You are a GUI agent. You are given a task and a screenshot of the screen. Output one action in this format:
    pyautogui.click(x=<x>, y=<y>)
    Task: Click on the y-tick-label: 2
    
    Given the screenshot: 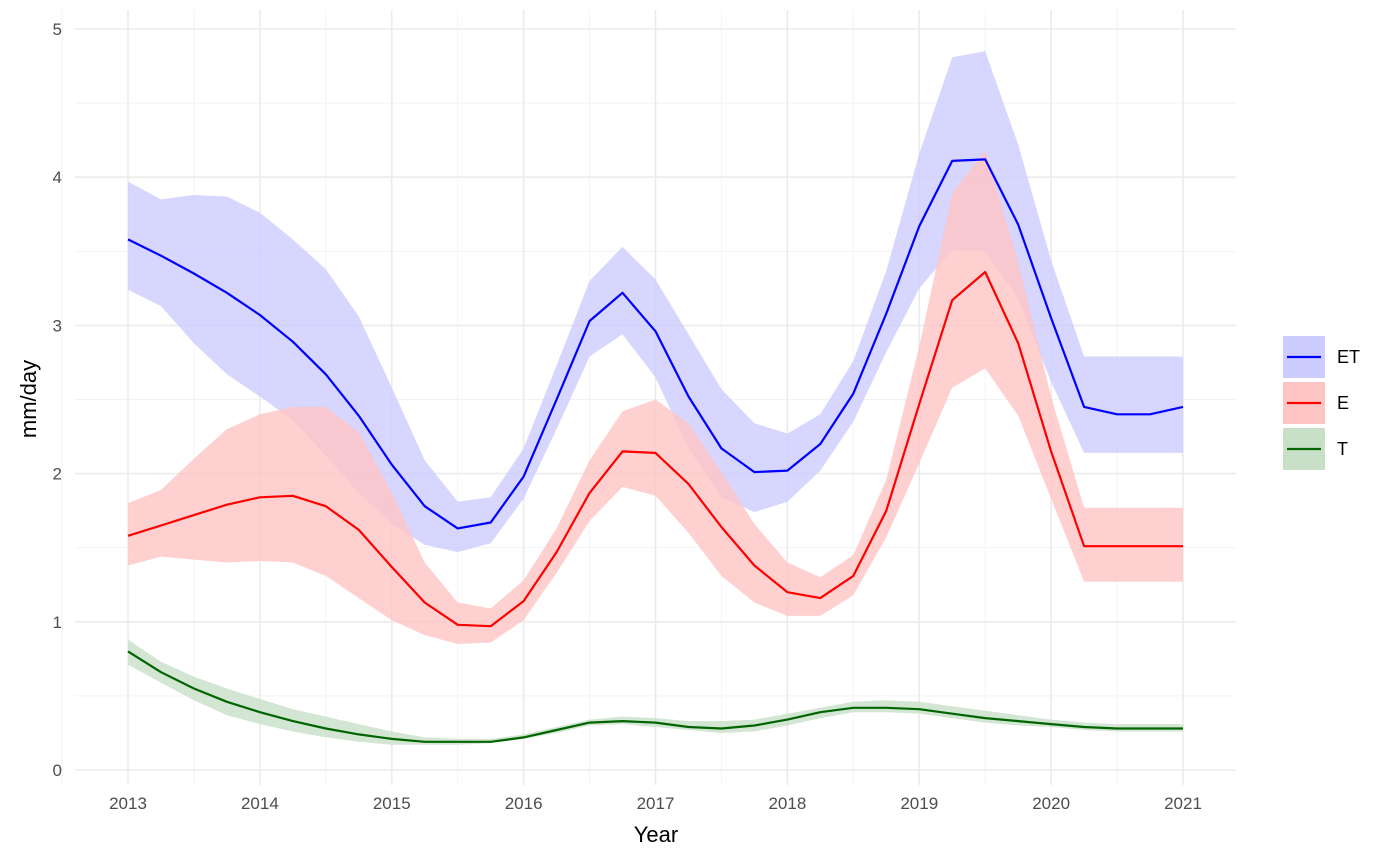 What is the action you would take?
    pyautogui.click(x=57, y=474)
    